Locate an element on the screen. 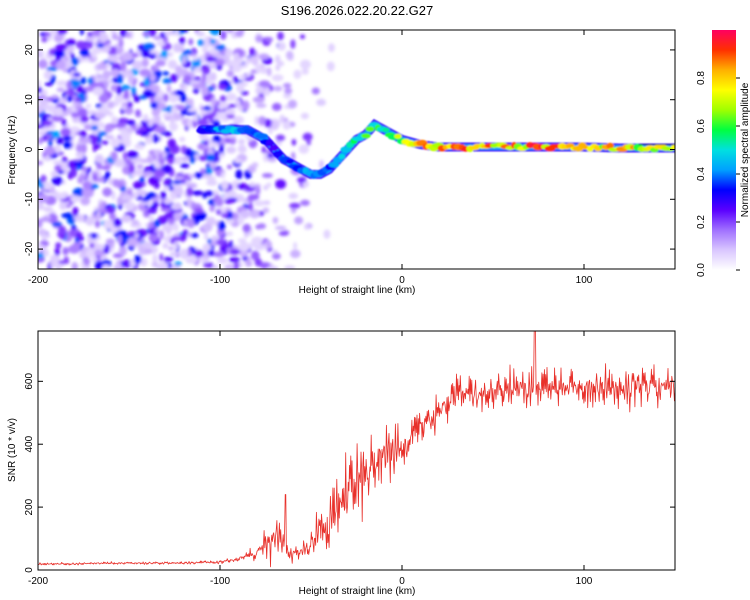 This screenshot has width=750, height=600. snr-x-tick-label: 100 is located at coordinates (584, 581).